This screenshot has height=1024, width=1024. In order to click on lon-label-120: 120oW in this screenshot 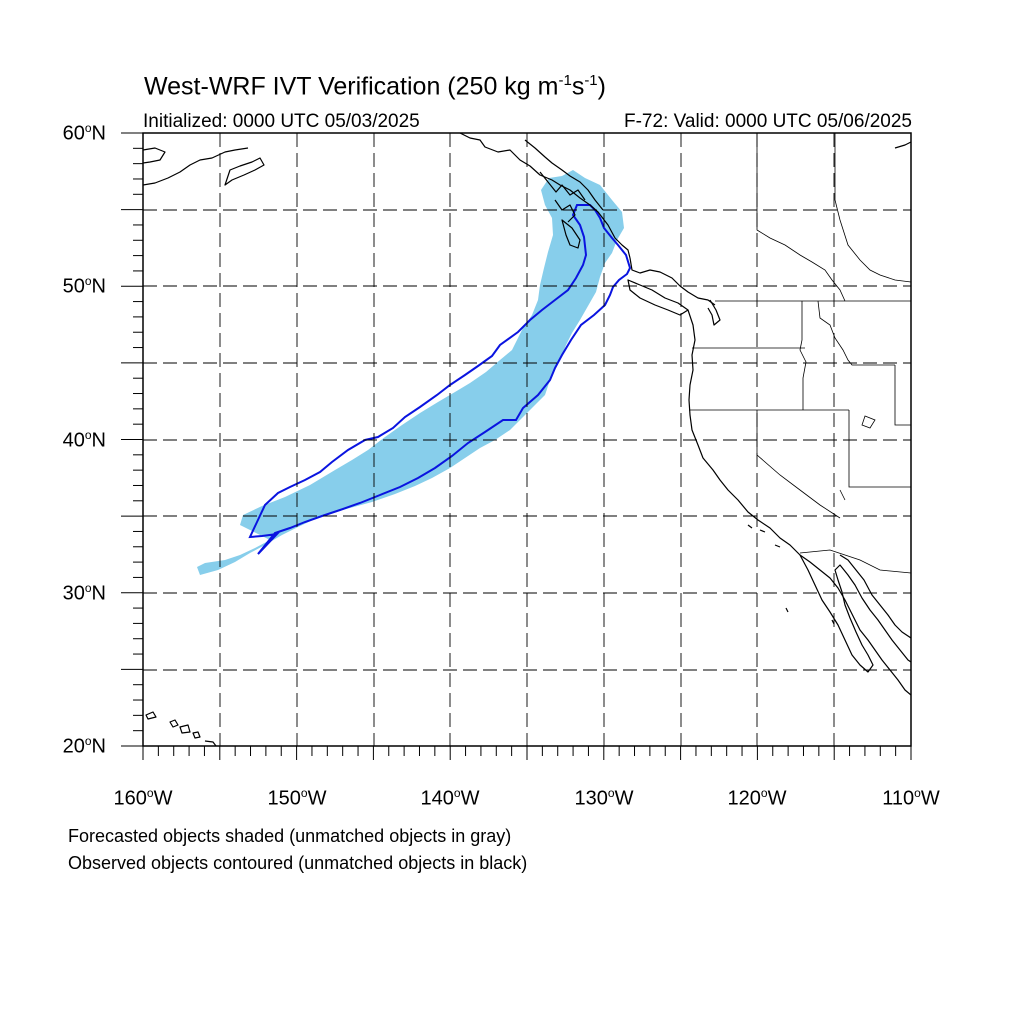, I will do `click(757, 798)`.